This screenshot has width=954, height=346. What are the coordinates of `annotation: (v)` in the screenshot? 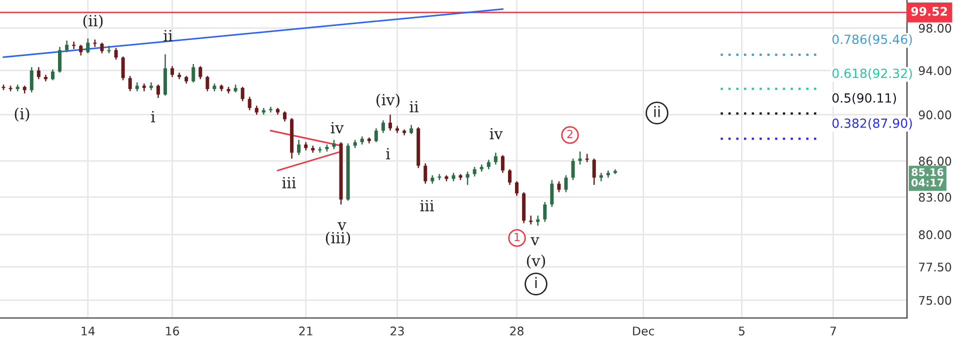 It's located at (536, 261).